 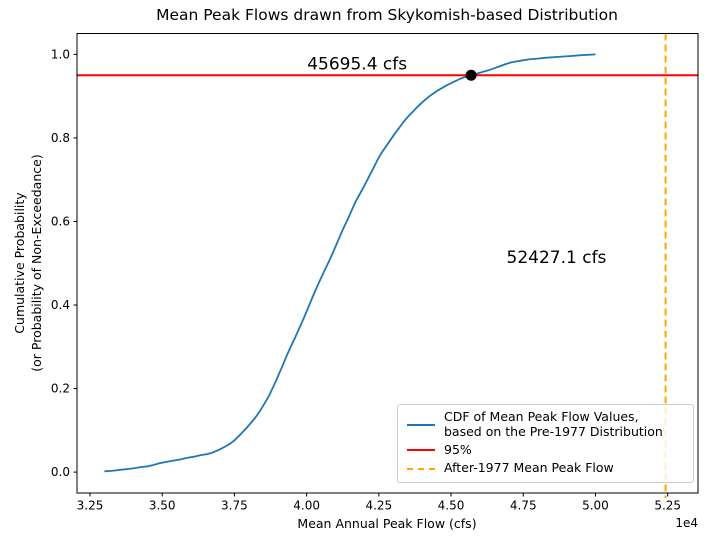 I want to click on x-axis-offset-label: 1e4, so click(x=686, y=523).